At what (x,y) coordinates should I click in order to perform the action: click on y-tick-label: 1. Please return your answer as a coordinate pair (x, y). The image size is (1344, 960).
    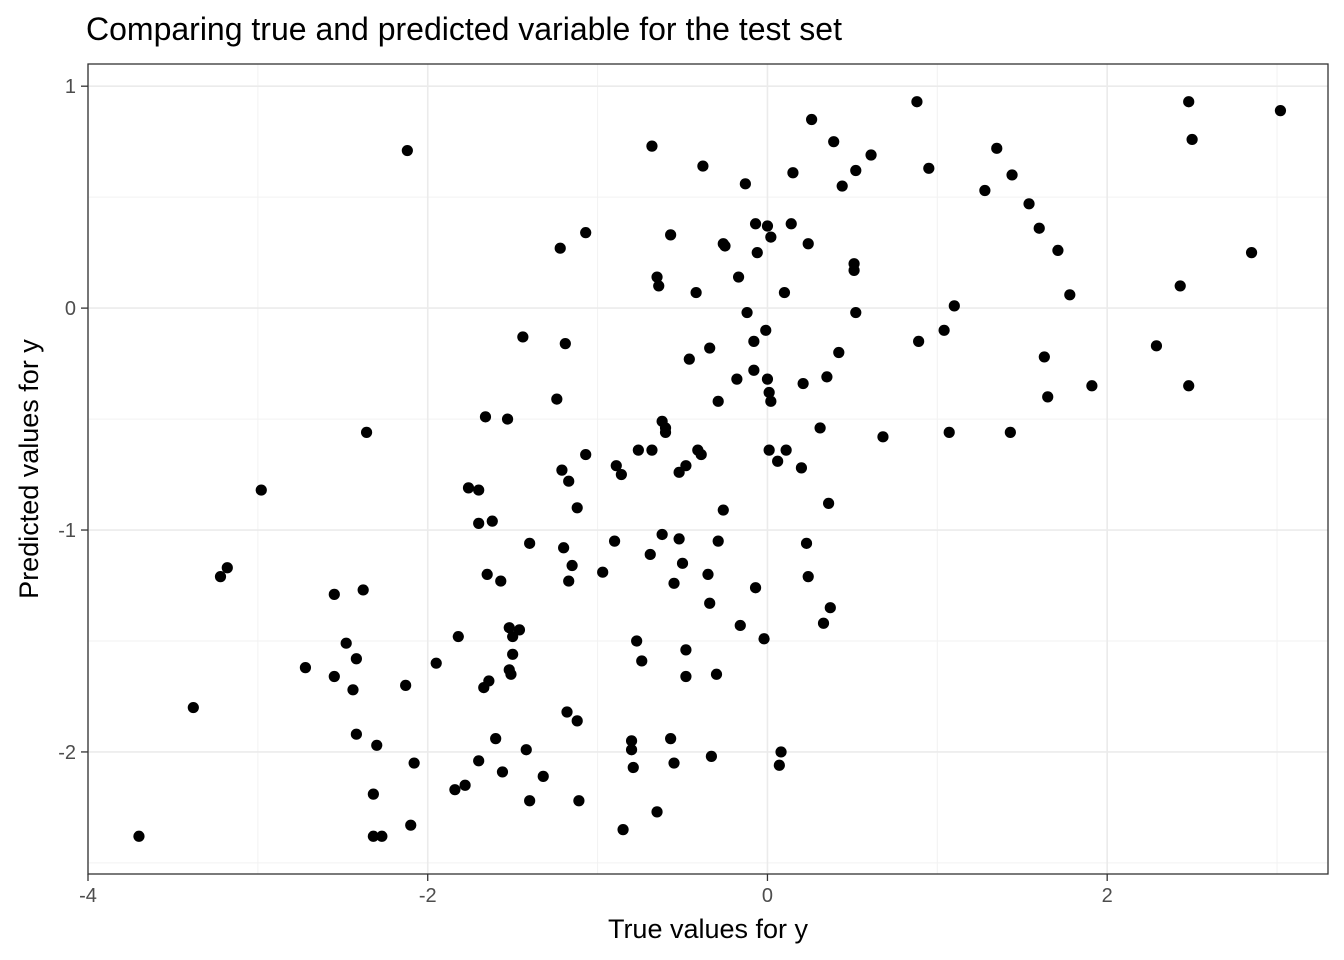
    Looking at the image, I should click on (70, 87).